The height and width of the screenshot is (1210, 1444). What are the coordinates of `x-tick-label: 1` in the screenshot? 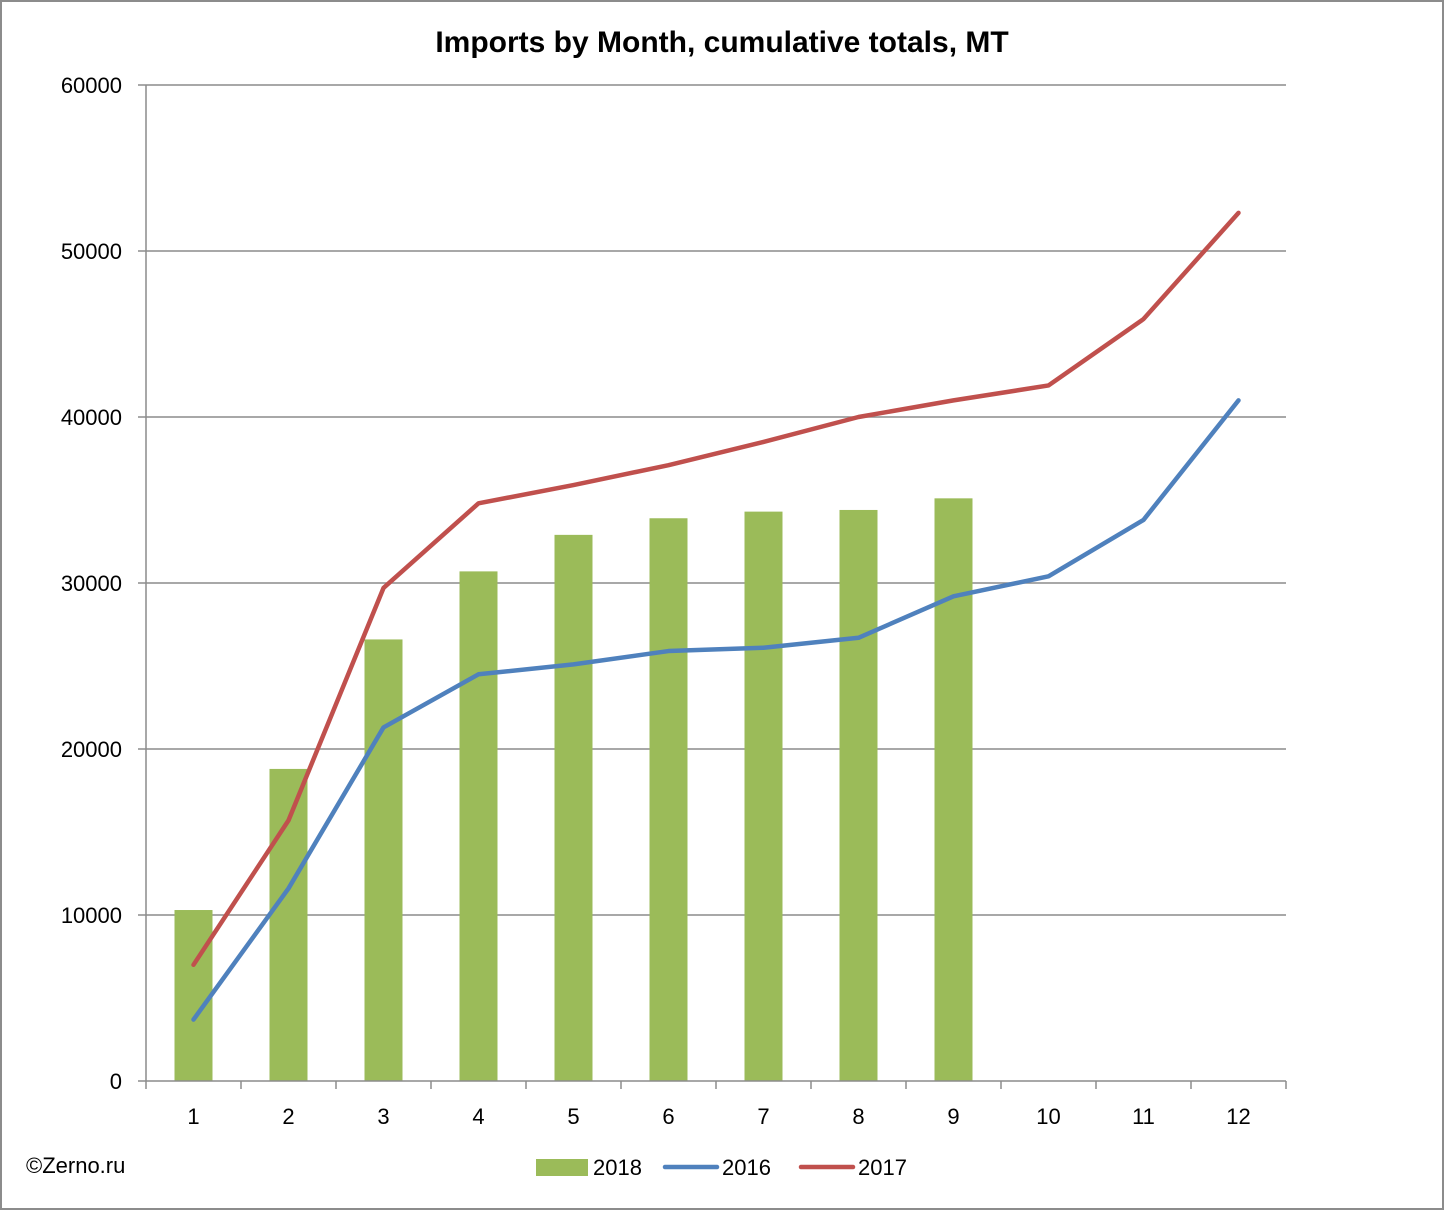 It's located at (193, 1116).